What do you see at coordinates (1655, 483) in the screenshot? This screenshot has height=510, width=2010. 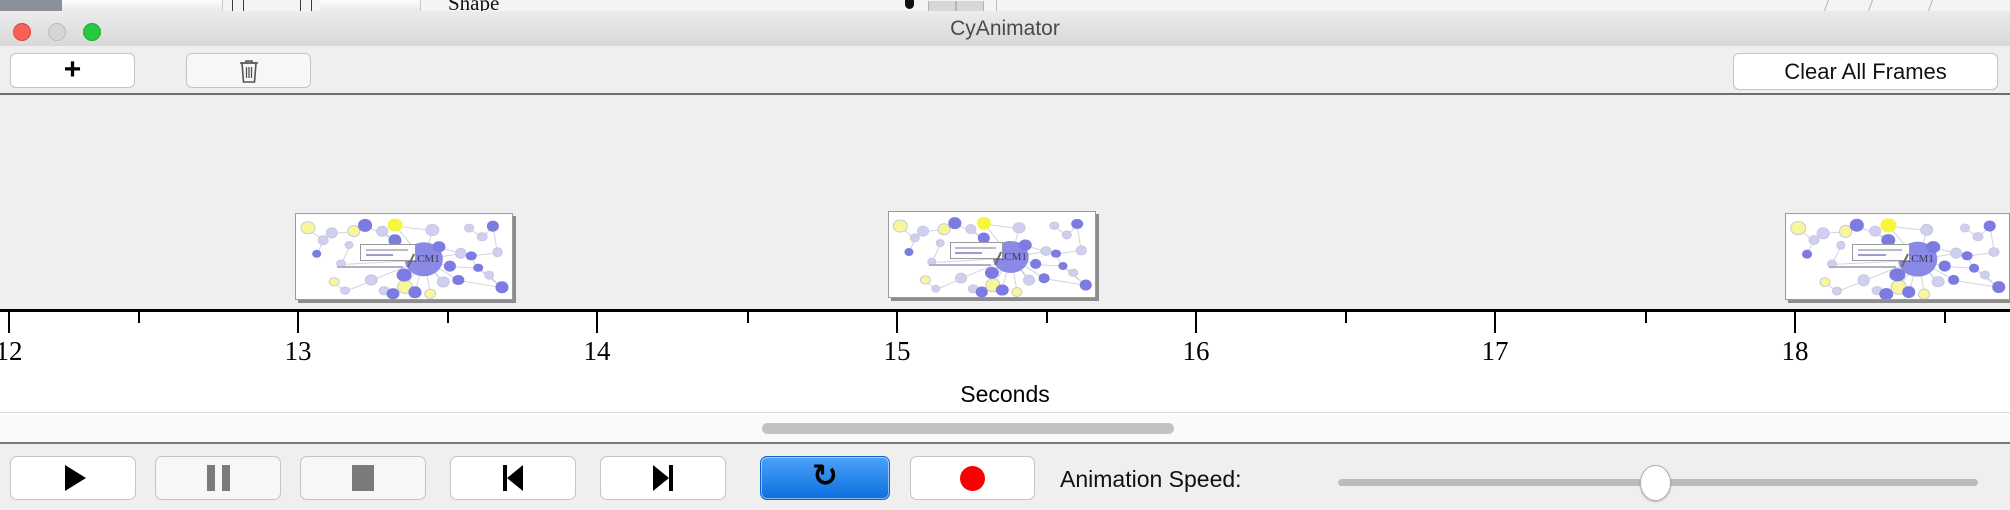 I see `animation-speed-slider-thumb` at bounding box center [1655, 483].